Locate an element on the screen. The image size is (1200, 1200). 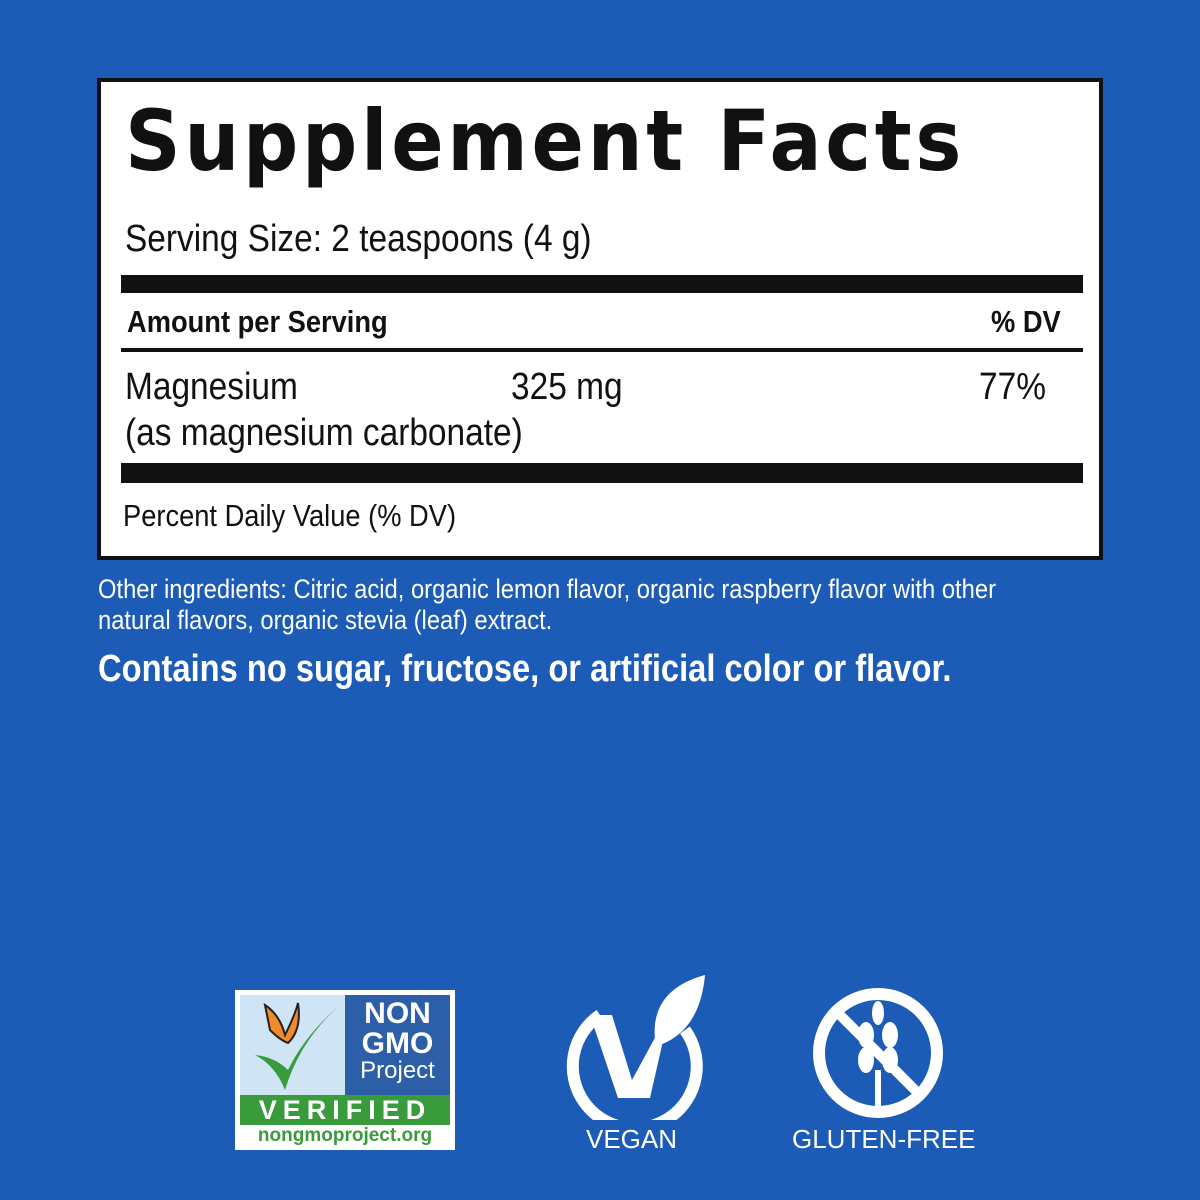
thick-divider is located at coordinates (602, 284).